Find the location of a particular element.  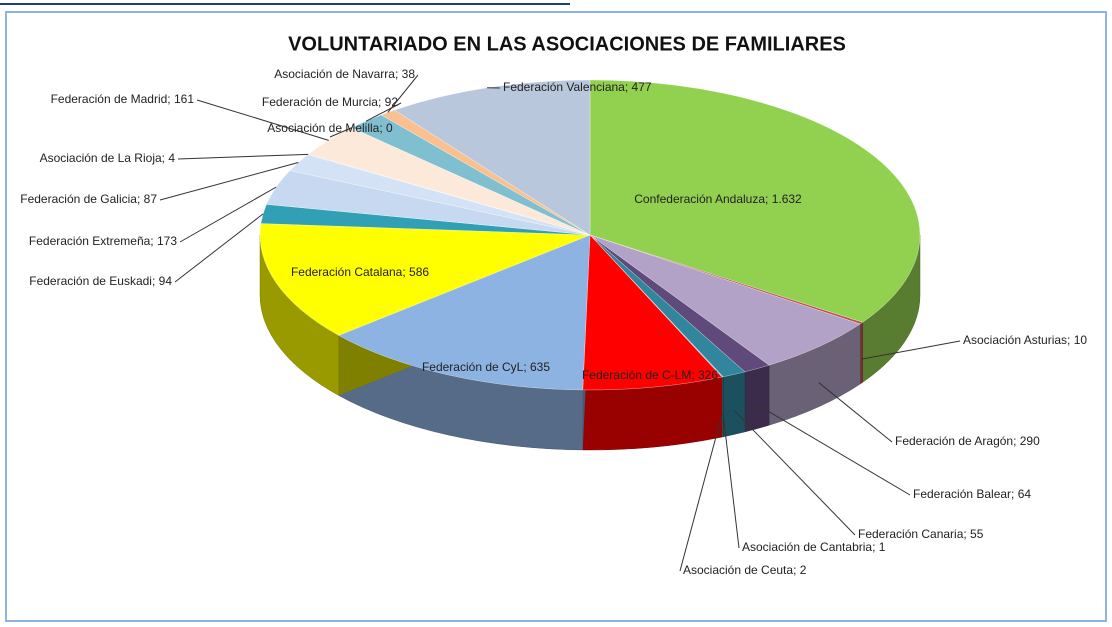

data-label: Federación de C-LM; 326 is located at coordinates (650, 375).